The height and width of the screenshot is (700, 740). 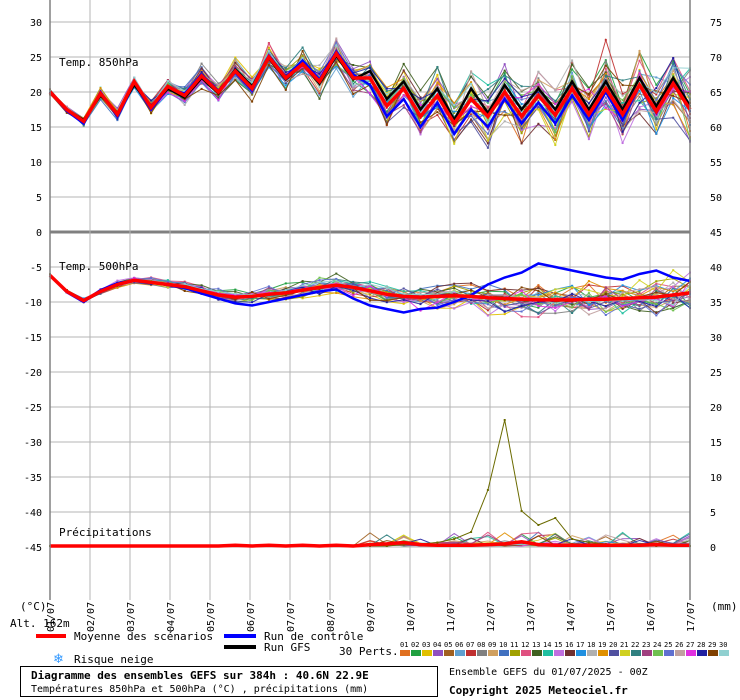 What do you see at coordinates (370, 88) in the screenshot?
I see `t850-mean-line` at bounding box center [370, 88].